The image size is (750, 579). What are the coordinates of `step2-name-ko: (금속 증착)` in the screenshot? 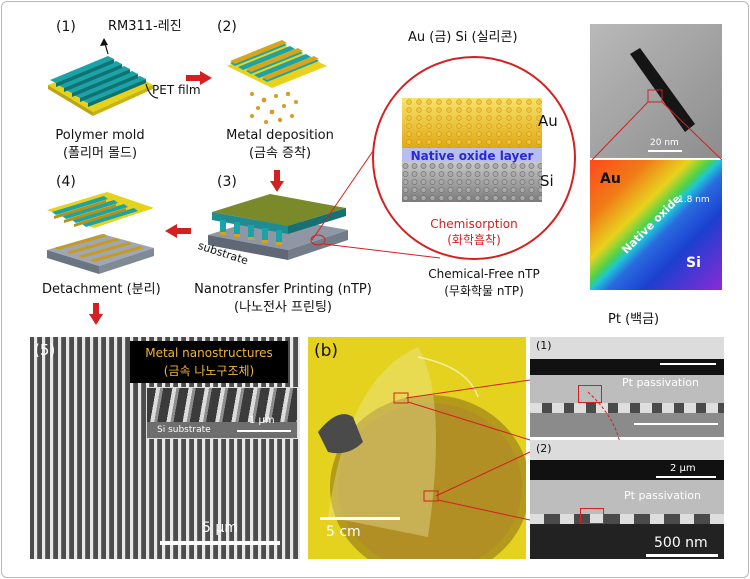 It's located at (280, 153).